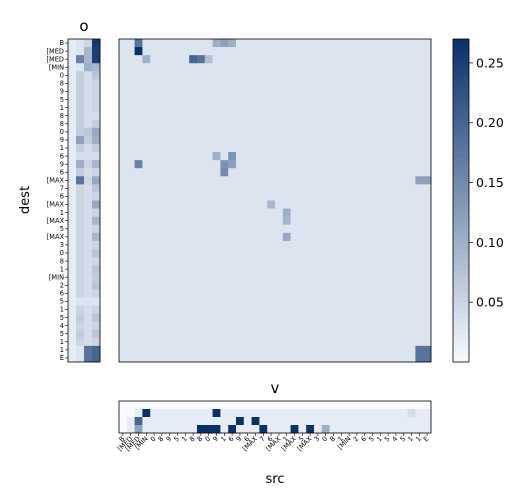 Image resolution: width=532 pixels, height=501 pixels. What do you see at coordinates (275, 479) in the screenshot?
I see `src-axis-label: src` at bounding box center [275, 479].